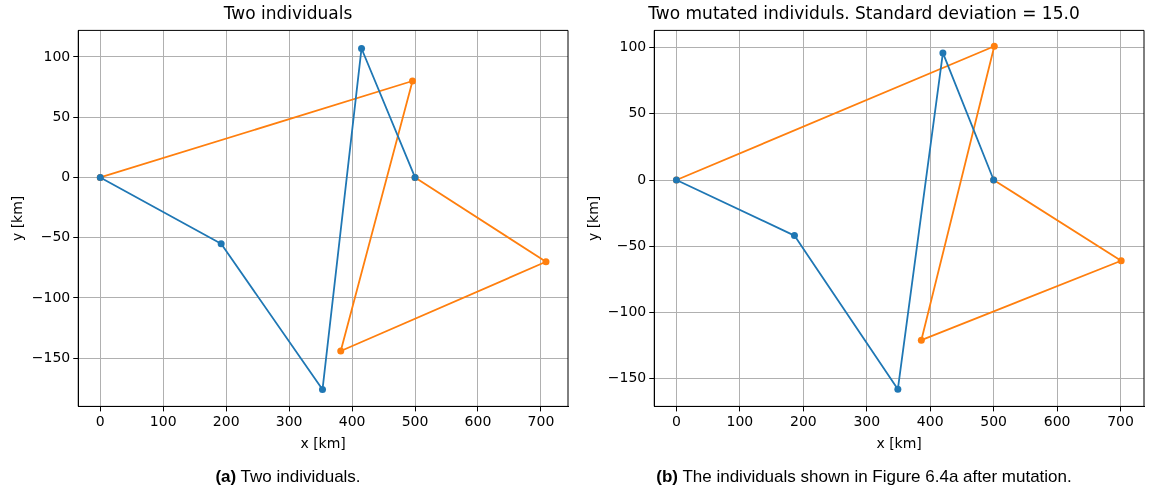 The height and width of the screenshot is (495, 1152). What do you see at coordinates (287, 12) in the screenshot?
I see `chart-title: Two individuals` at bounding box center [287, 12].